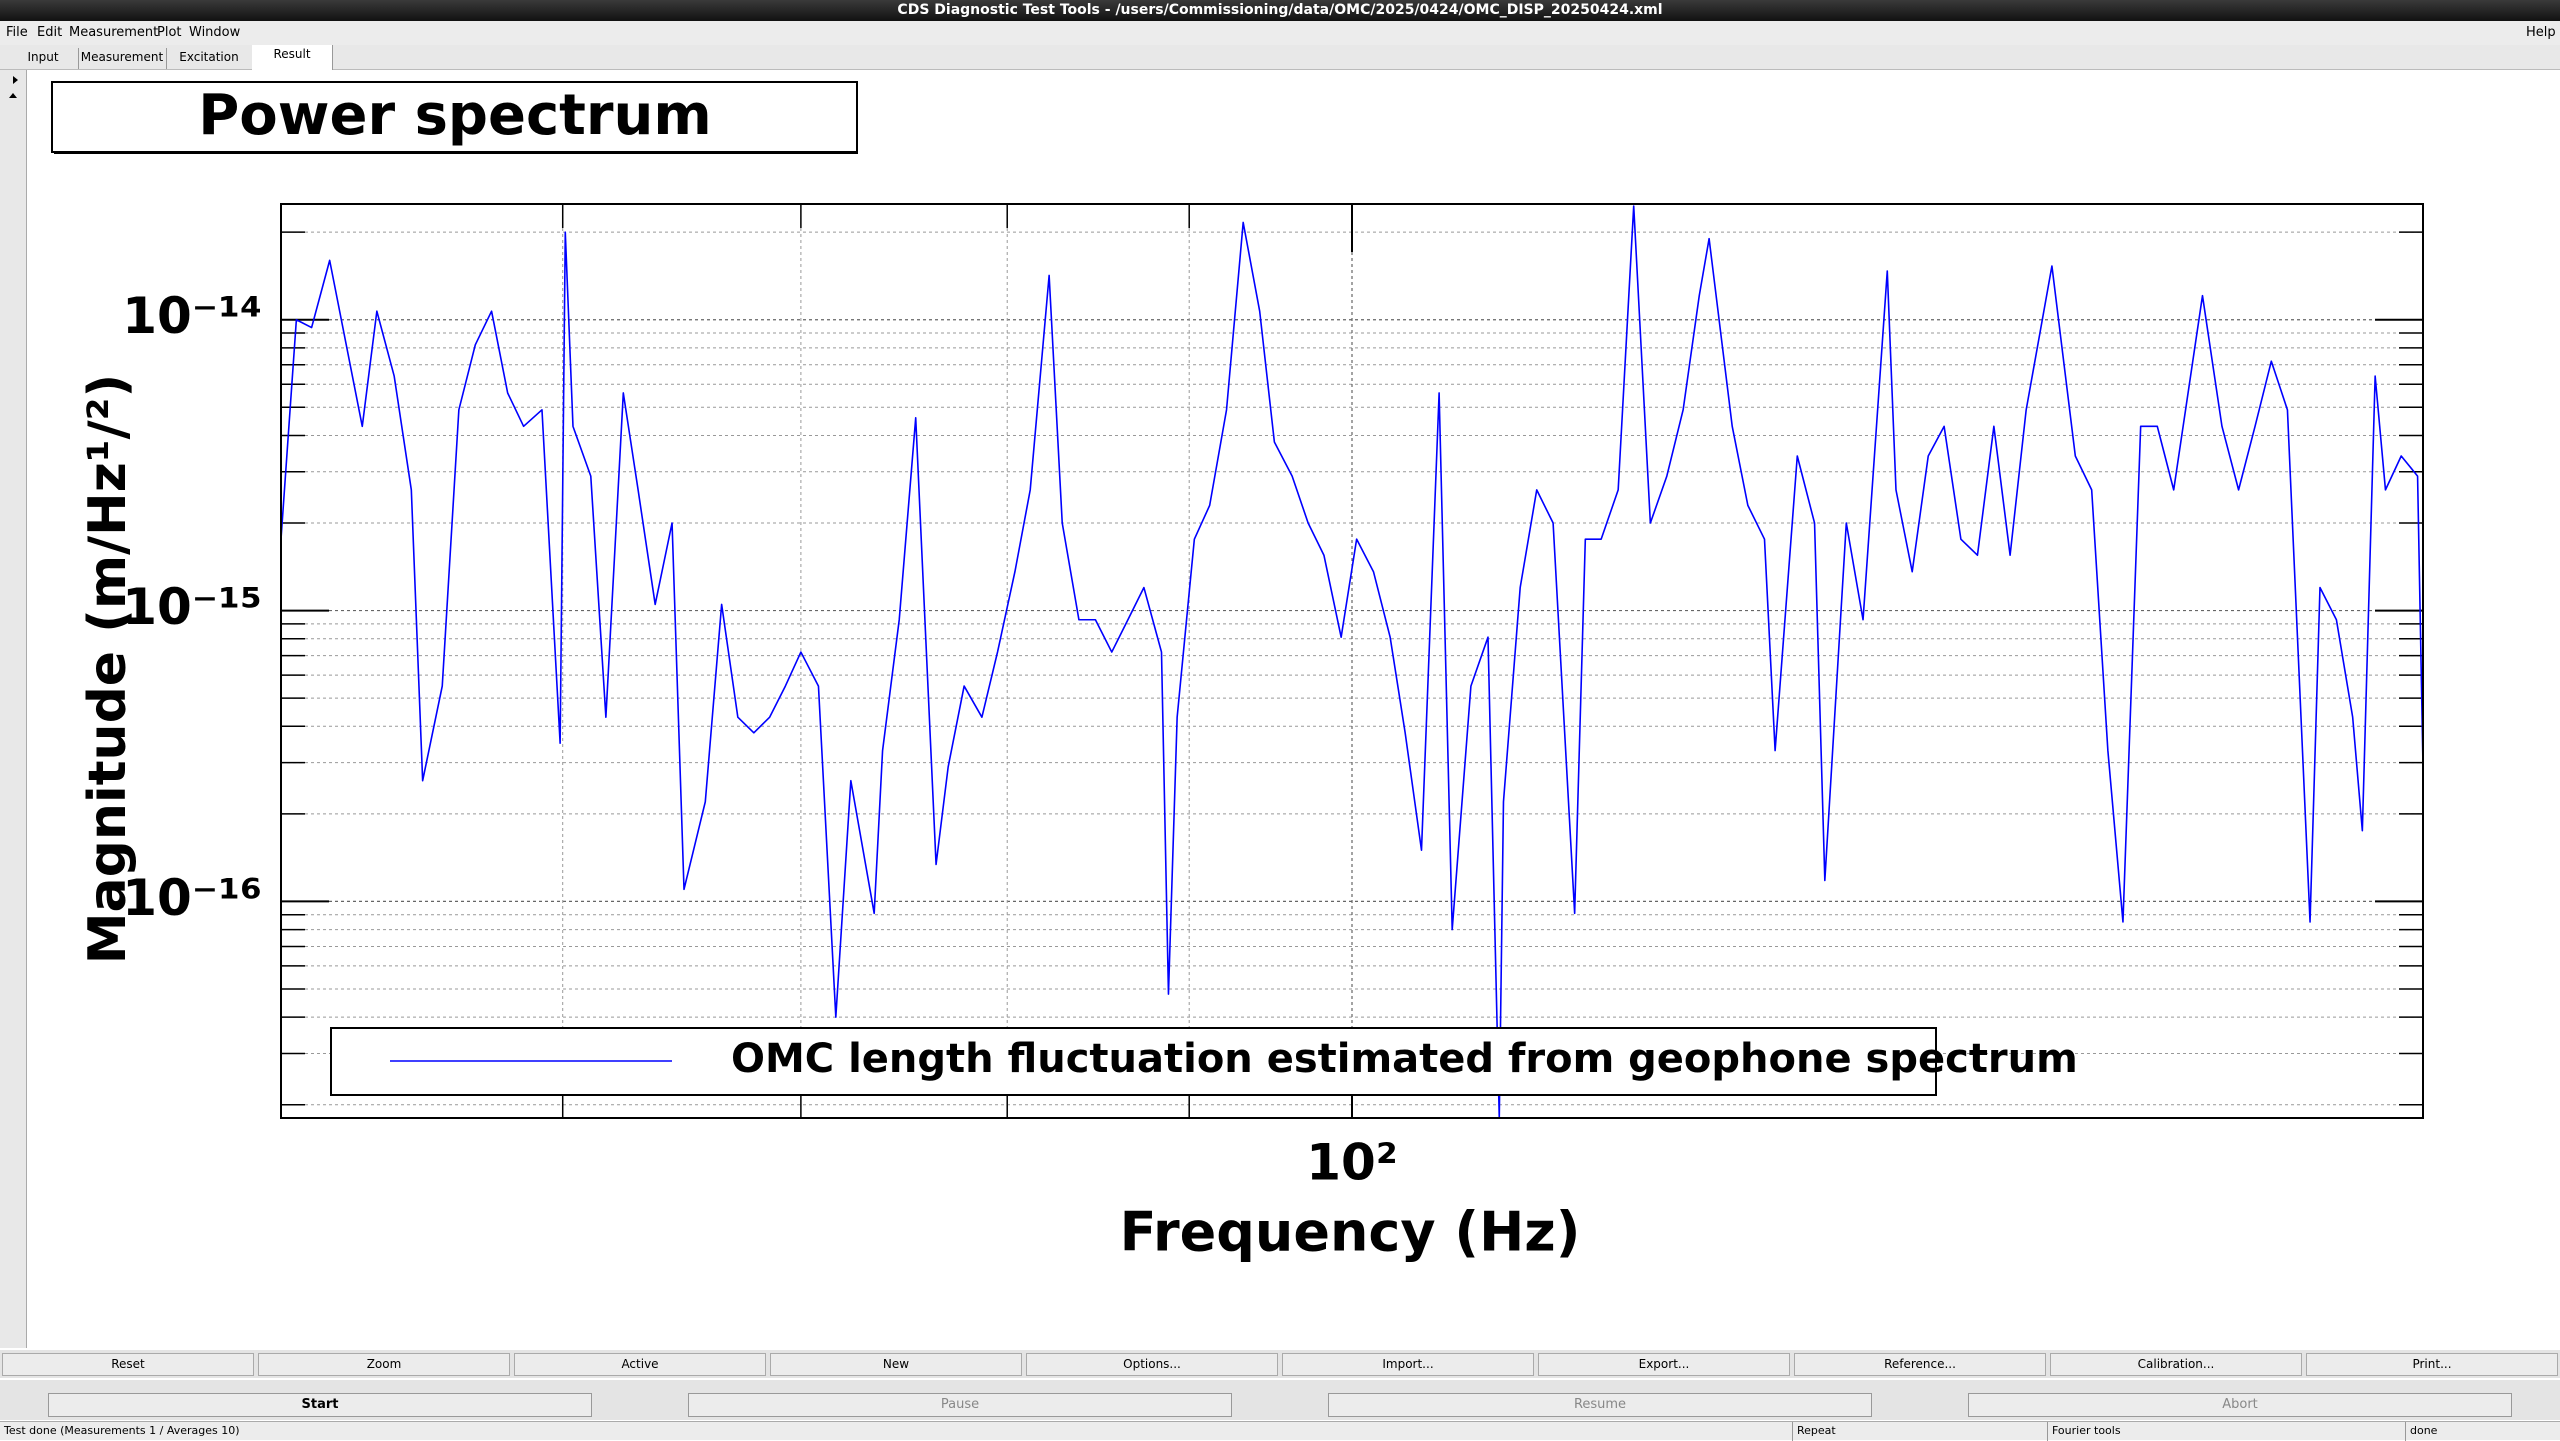 The width and height of the screenshot is (2560, 1441). What do you see at coordinates (192, 316) in the screenshot?
I see `y-tick-label: 10⁻¹⁴` at bounding box center [192, 316].